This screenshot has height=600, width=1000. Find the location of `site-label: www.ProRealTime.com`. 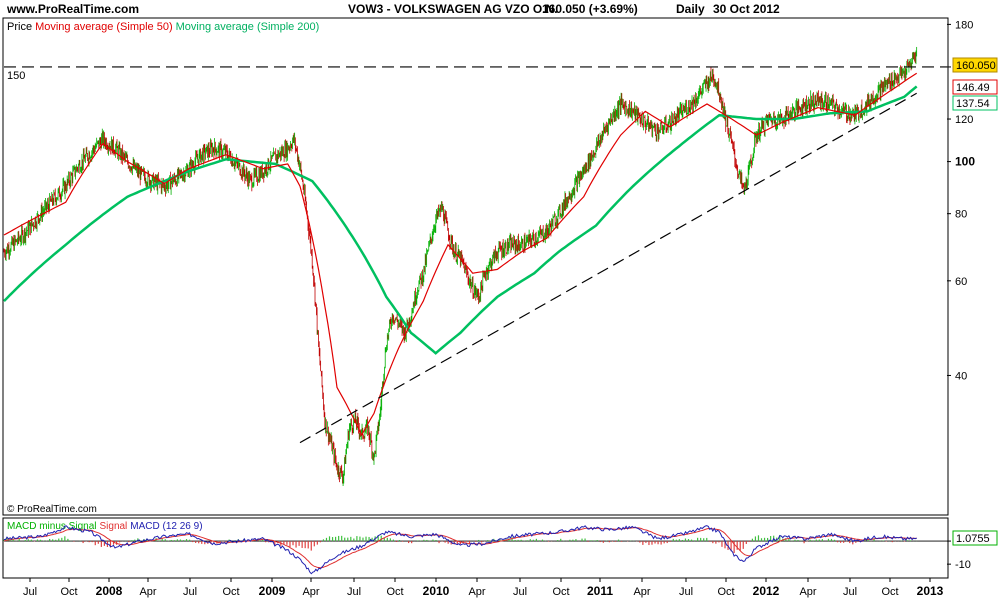

site-label: www.ProRealTime.com is located at coordinates (72, 9).